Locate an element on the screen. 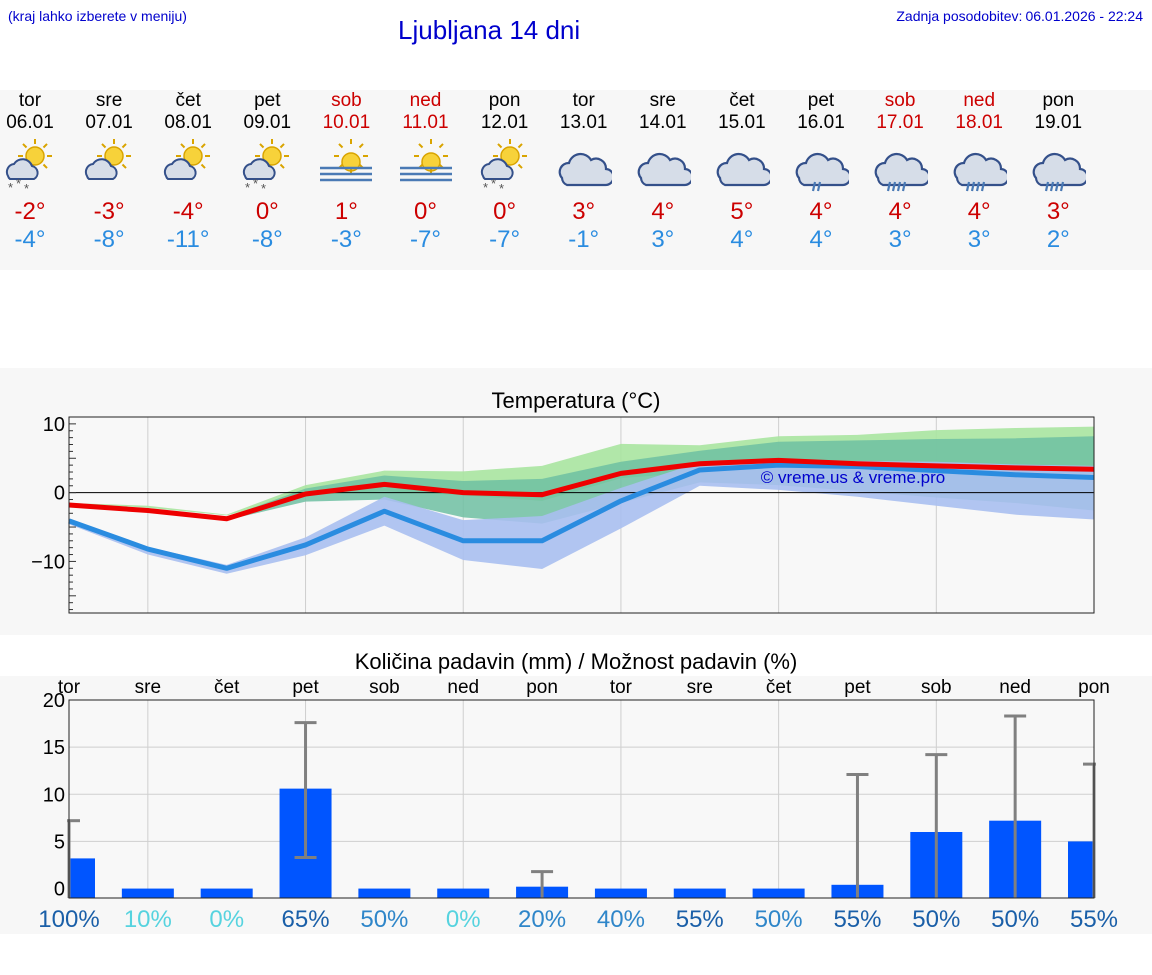  day-name: sob is located at coordinates (346, 100).